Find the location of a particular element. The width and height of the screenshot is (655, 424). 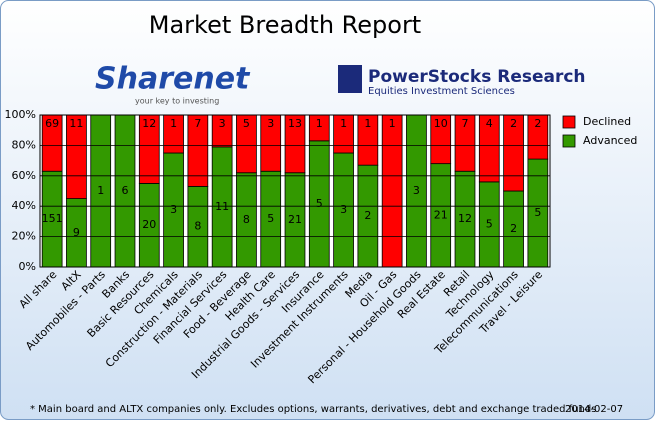

count-label: 9 is located at coordinates (76, 232).